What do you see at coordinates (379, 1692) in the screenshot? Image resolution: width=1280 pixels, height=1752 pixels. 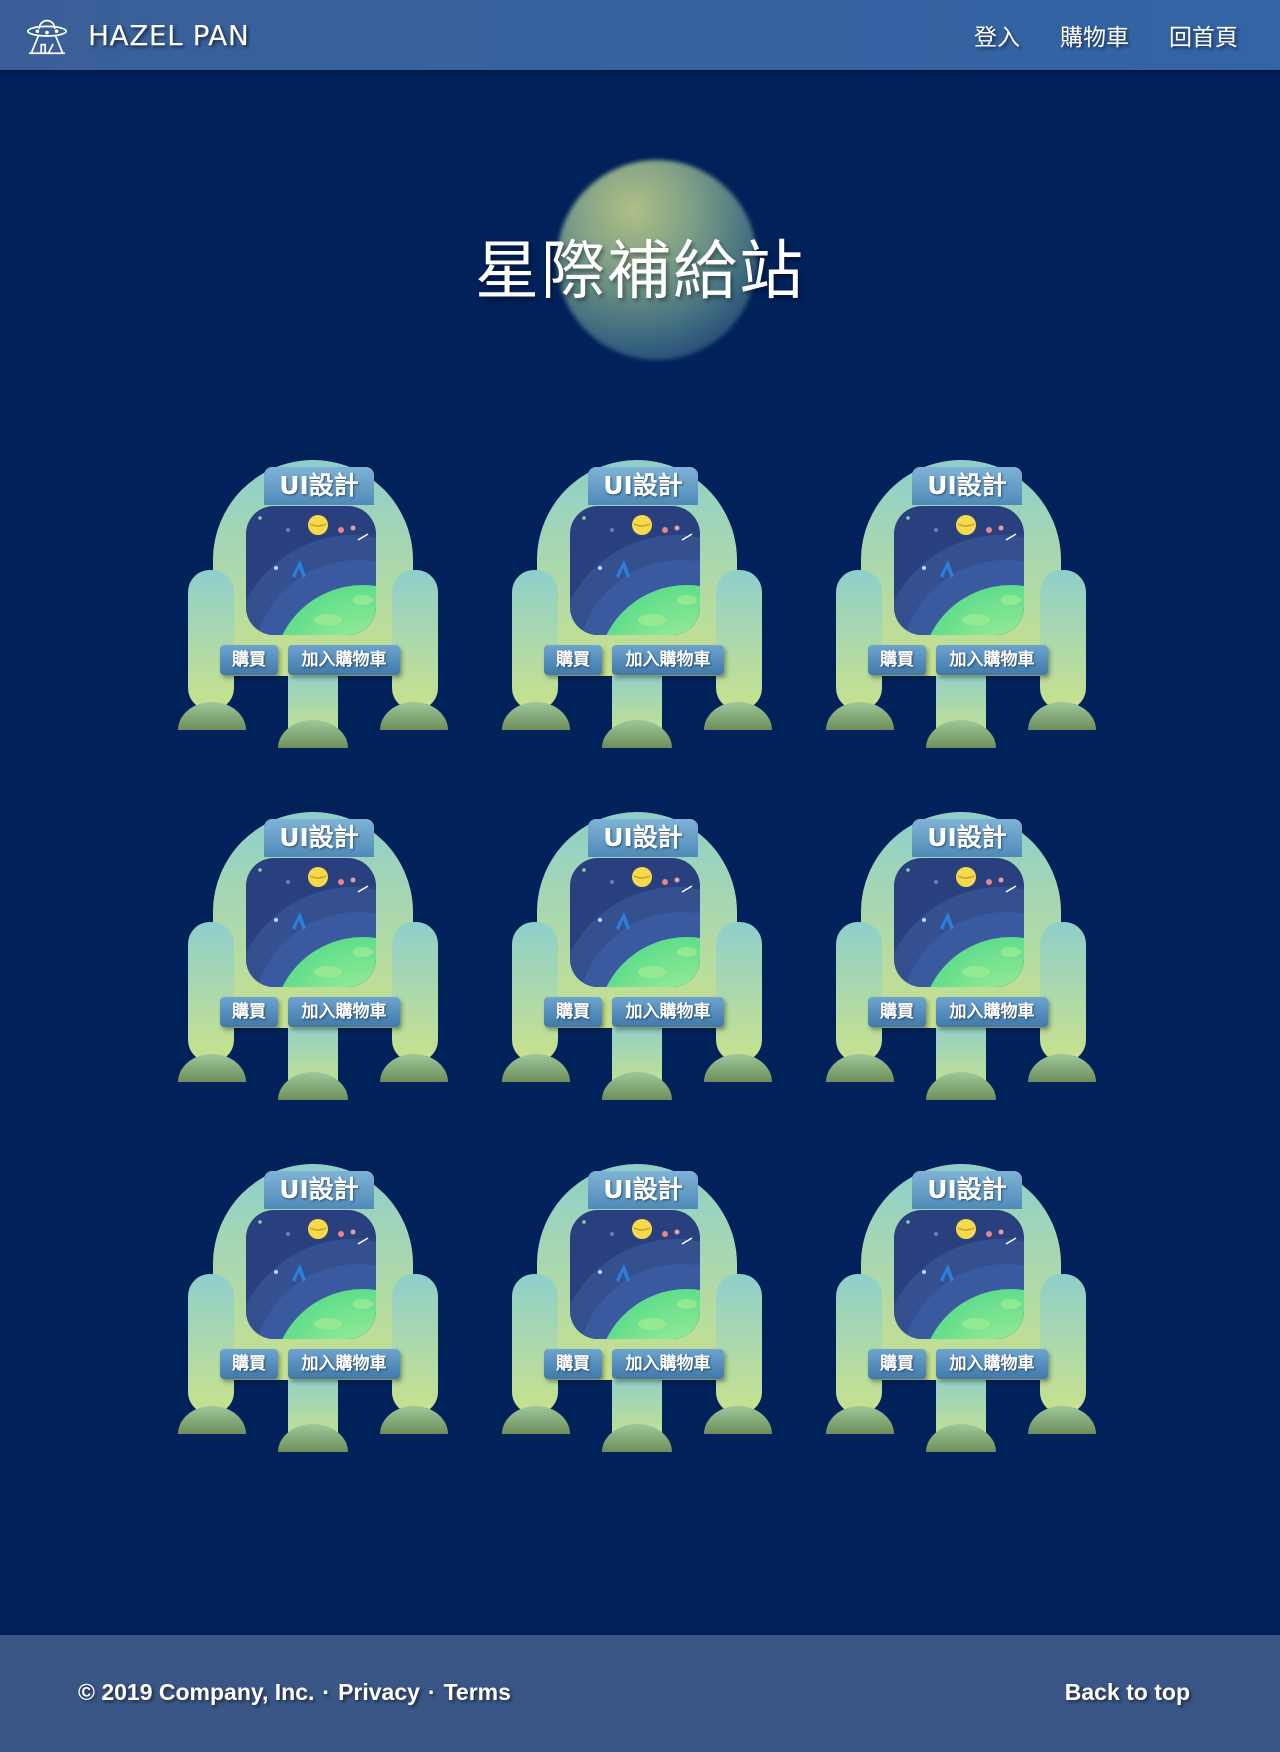 I see `privacy-link: Privacy` at bounding box center [379, 1692].